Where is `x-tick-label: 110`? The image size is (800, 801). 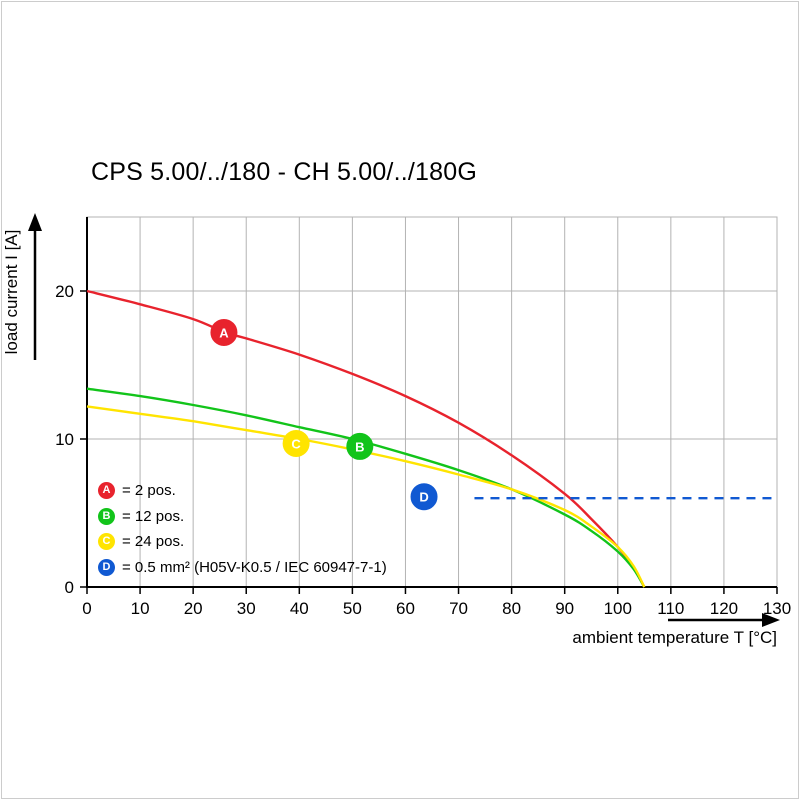 x-tick-label: 110 is located at coordinates (670, 608).